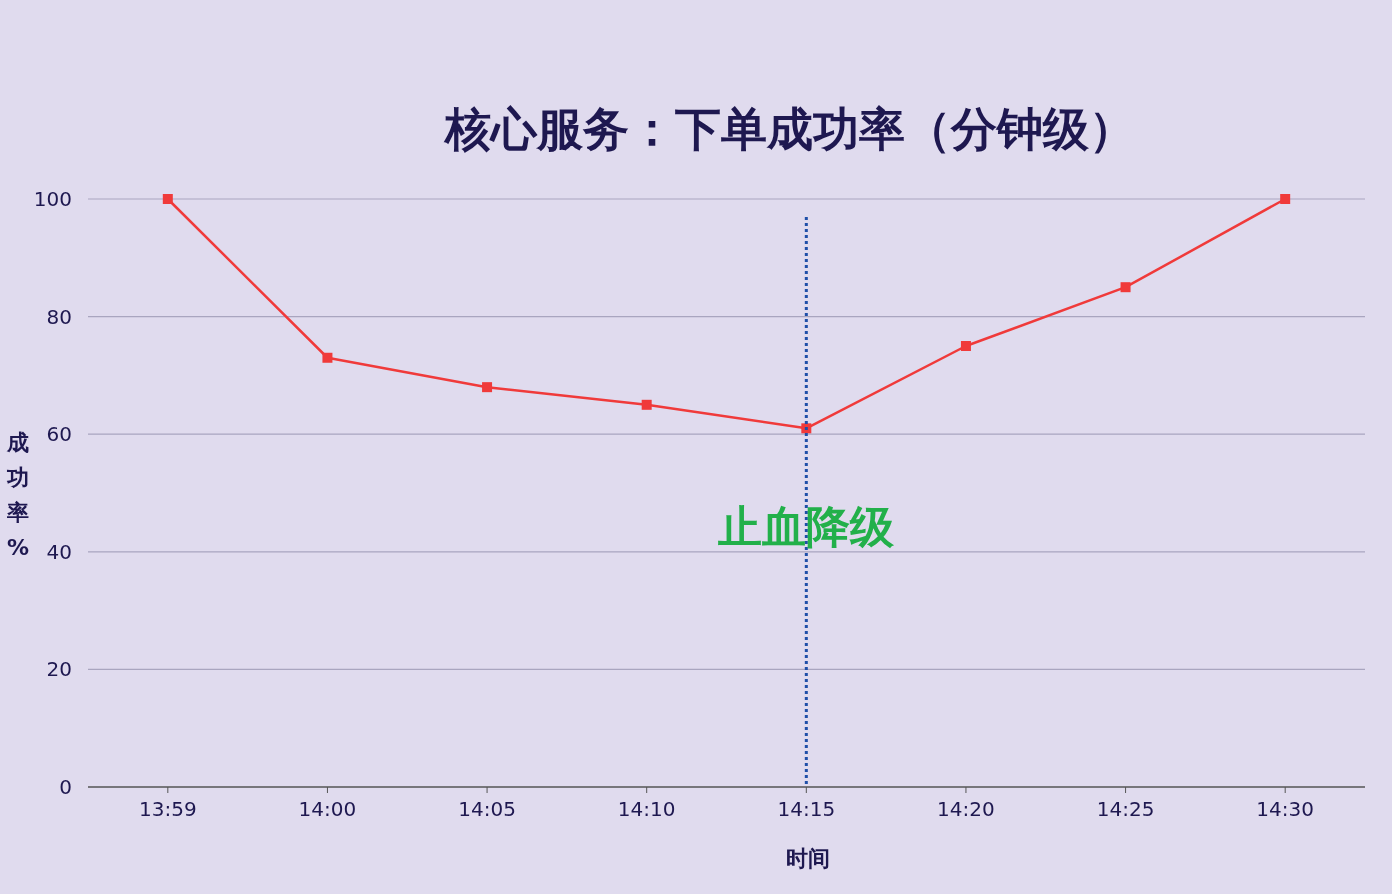 Image resolution: width=1392 pixels, height=894 pixels. What do you see at coordinates (1125, 809) in the screenshot?
I see `x-tick-label: 14:25` at bounding box center [1125, 809].